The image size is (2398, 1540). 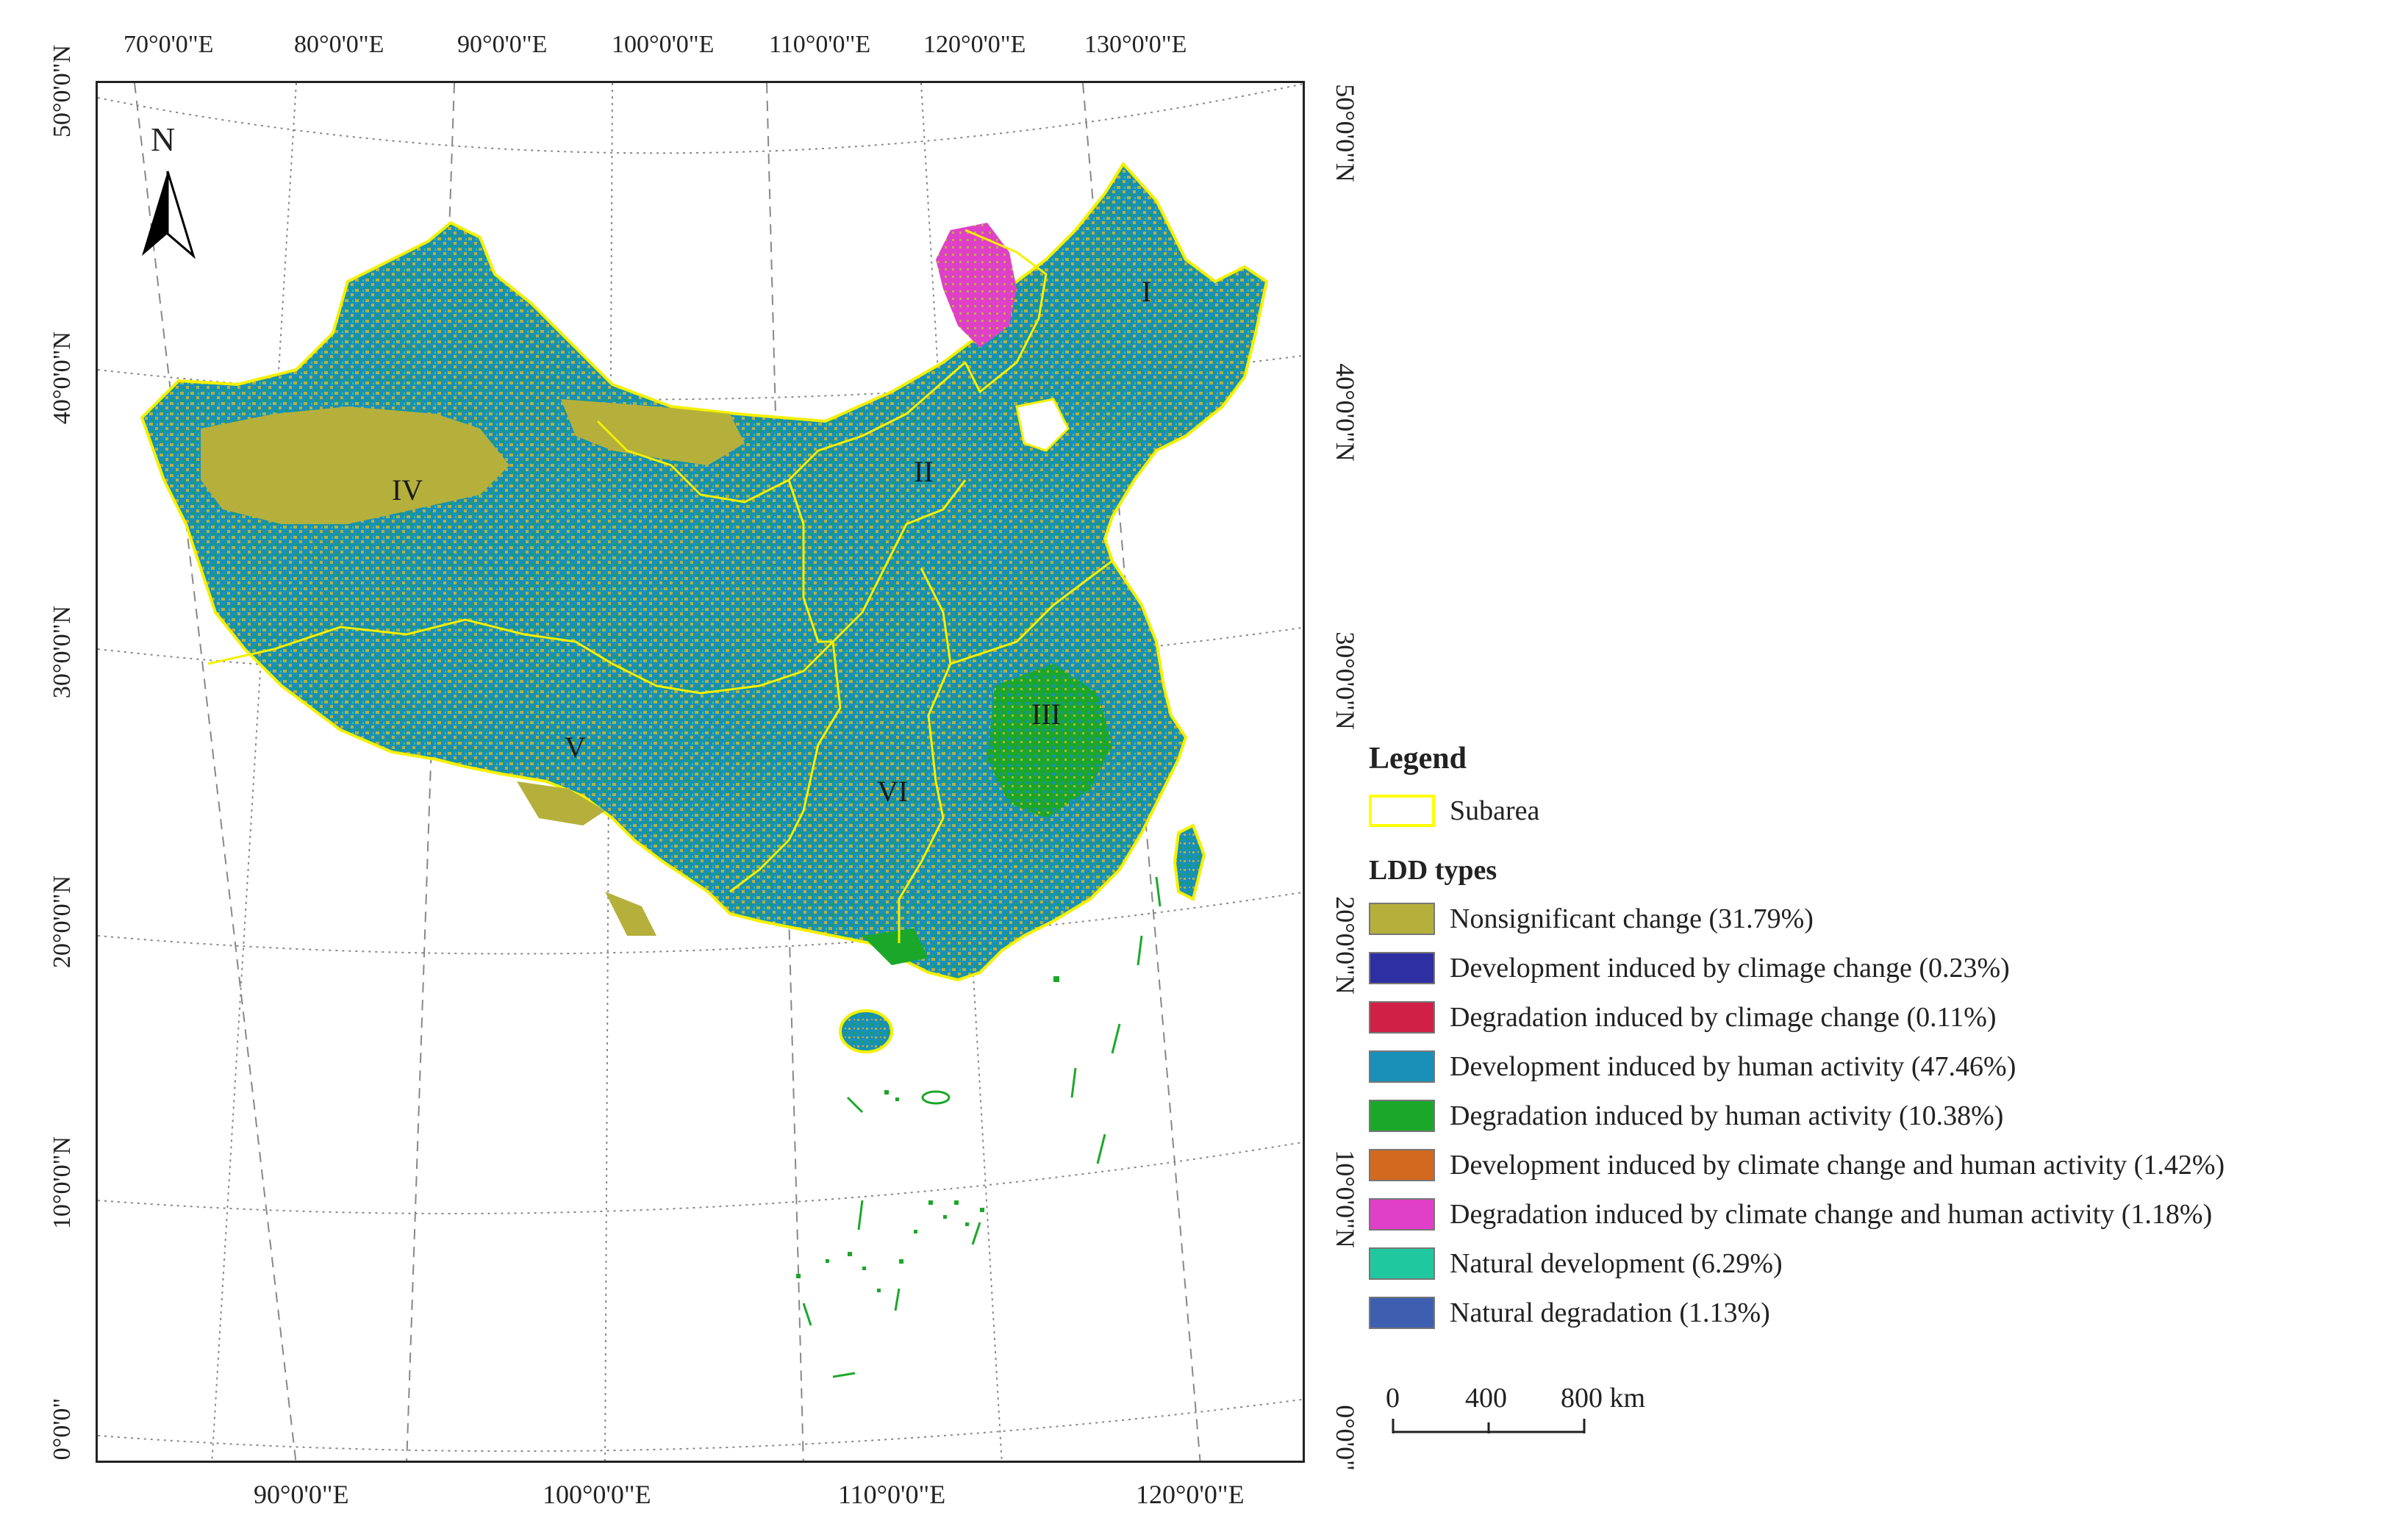 What do you see at coordinates (63, 1183) in the screenshot?
I see `left-lat-label: 10°0'0"N` at bounding box center [63, 1183].